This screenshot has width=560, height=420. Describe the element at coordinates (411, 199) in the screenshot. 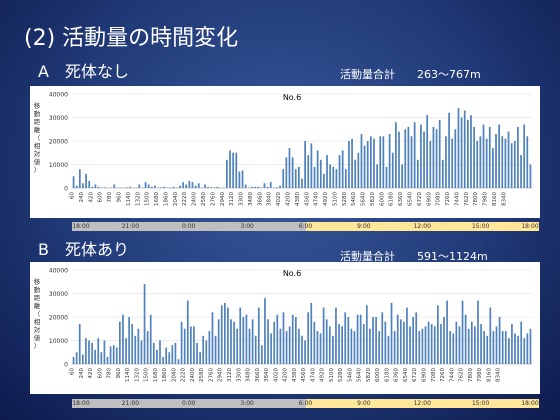

I see `x-tick-label: 6540` at that location.